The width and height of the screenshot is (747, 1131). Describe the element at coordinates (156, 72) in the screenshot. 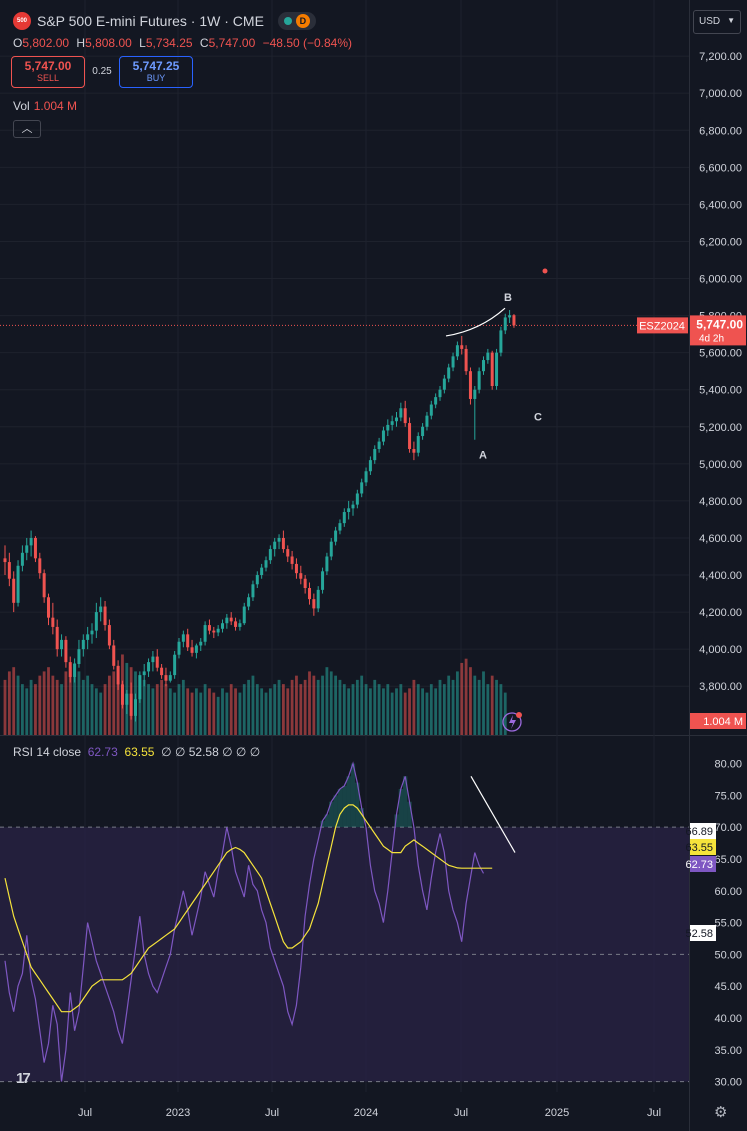

I see `buy-button: 5,747.25 BUY` at that location.